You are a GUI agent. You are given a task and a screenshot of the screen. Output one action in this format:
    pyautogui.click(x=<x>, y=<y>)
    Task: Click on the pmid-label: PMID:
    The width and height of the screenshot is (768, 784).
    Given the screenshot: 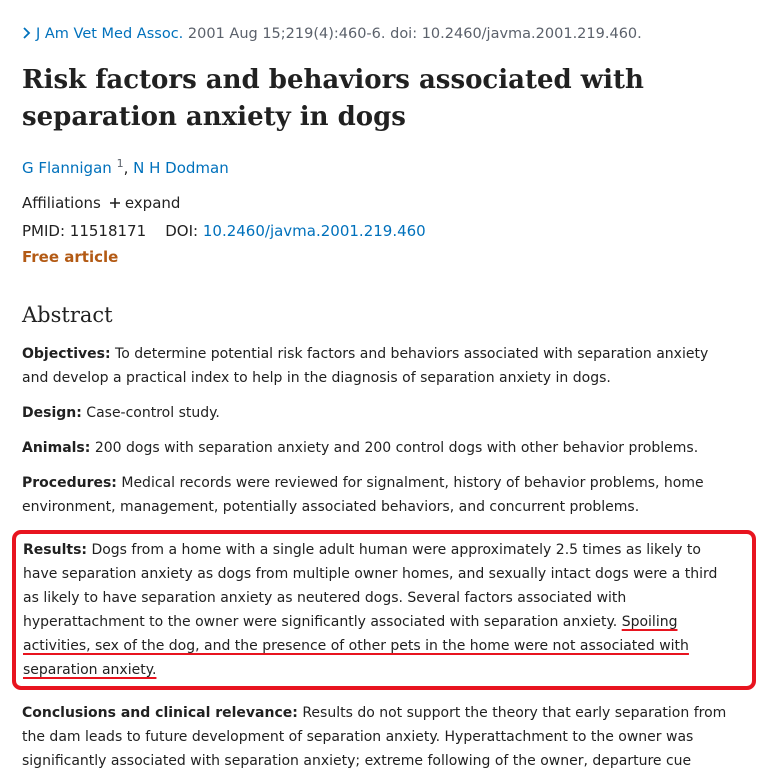 What is the action you would take?
    pyautogui.click(x=44, y=231)
    